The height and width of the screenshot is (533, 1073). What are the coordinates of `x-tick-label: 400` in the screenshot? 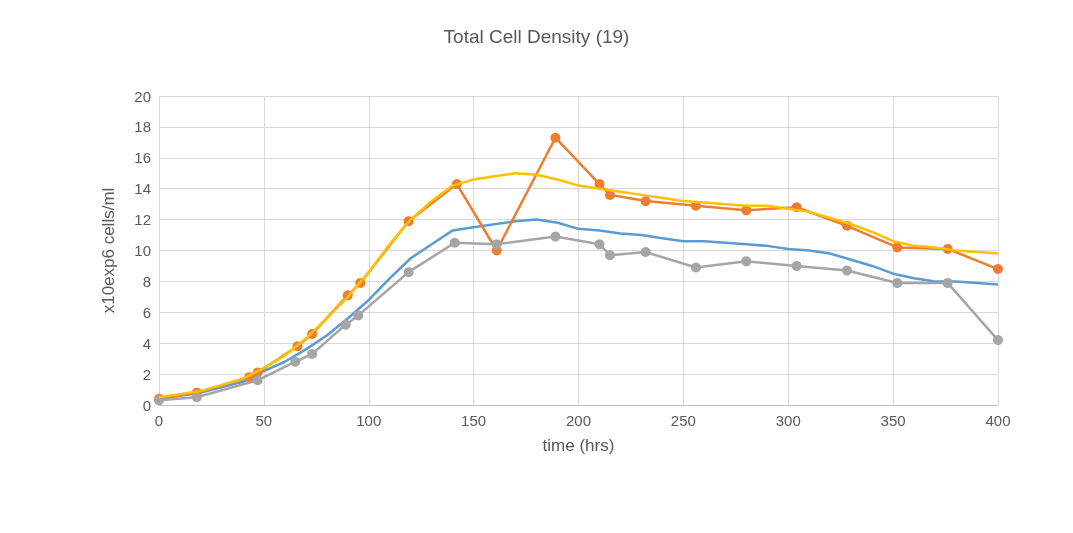 It's located at (998, 420).